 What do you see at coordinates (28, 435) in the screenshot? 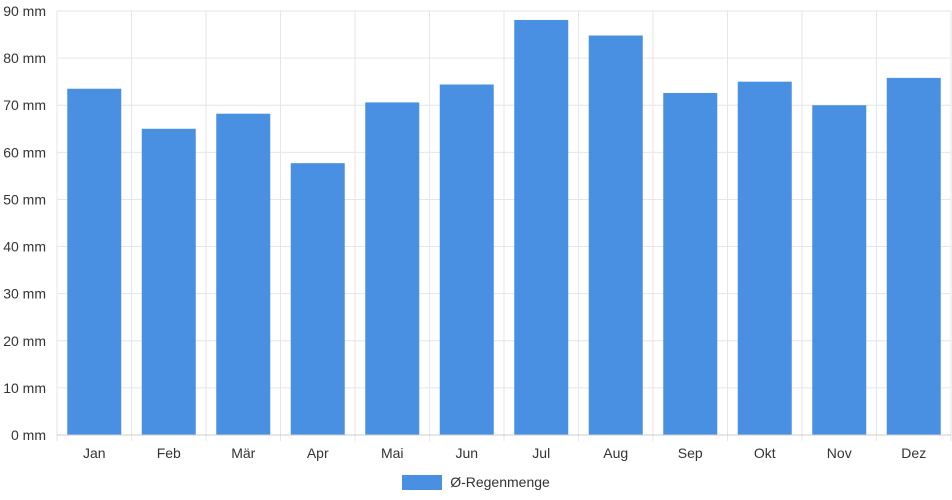
I see `y-tick-label: 0 mm` at bounding box center [28, 435].